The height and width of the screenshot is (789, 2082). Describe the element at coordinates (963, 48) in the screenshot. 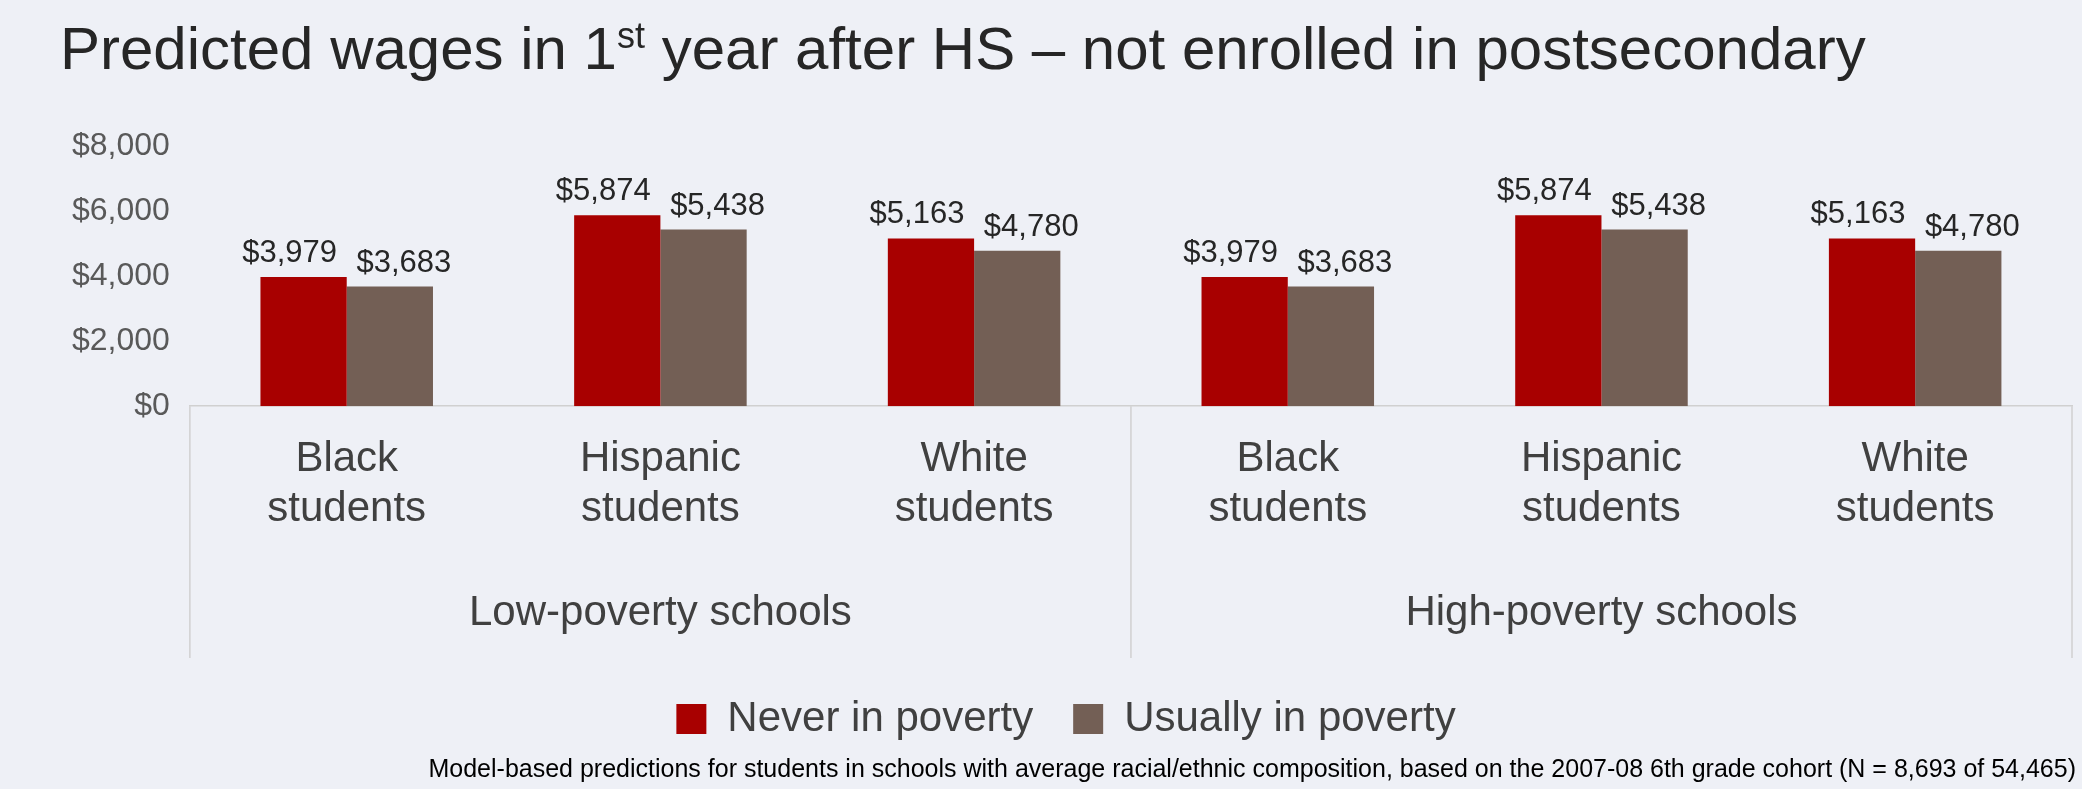

I see `chart-title: Predicted wages in 1$^{st}$ year after HS – not enrolled in postsecondary` at that location.